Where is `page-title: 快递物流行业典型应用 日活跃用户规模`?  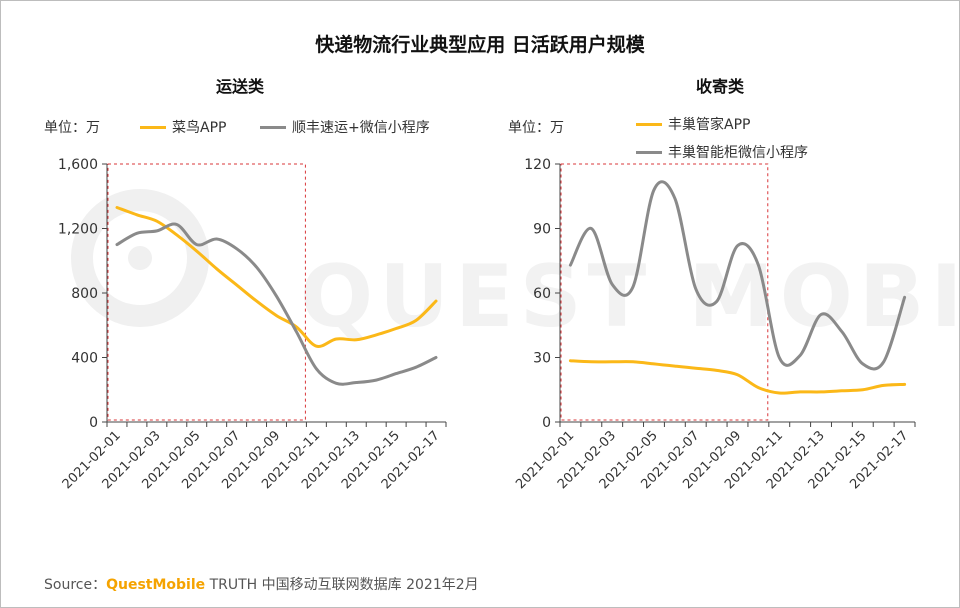
page-title: 快递物流行业典型应用 日活跃用户规模 is located at coordinates (480, 45).